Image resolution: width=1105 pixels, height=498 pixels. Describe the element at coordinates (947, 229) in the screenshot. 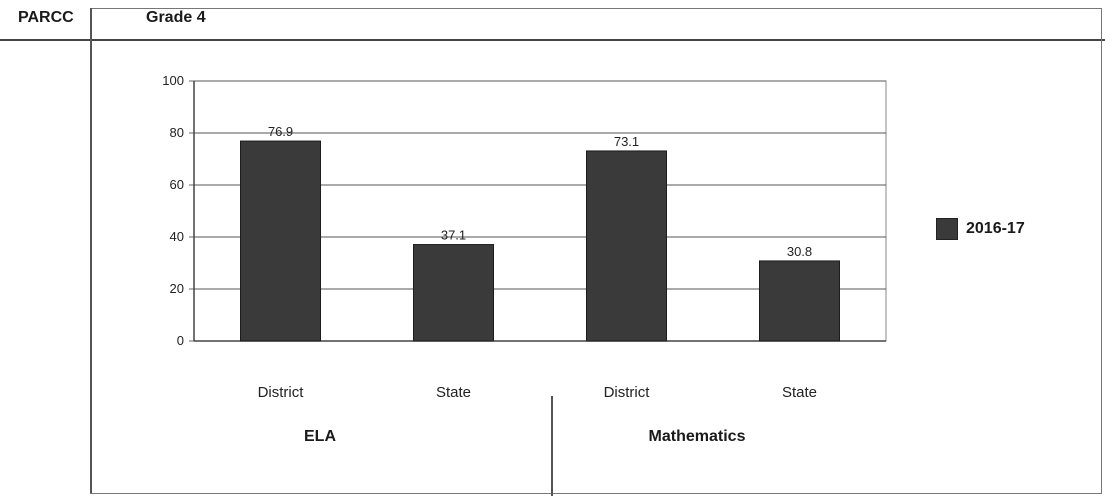

I see `legend-swatch` at that location.